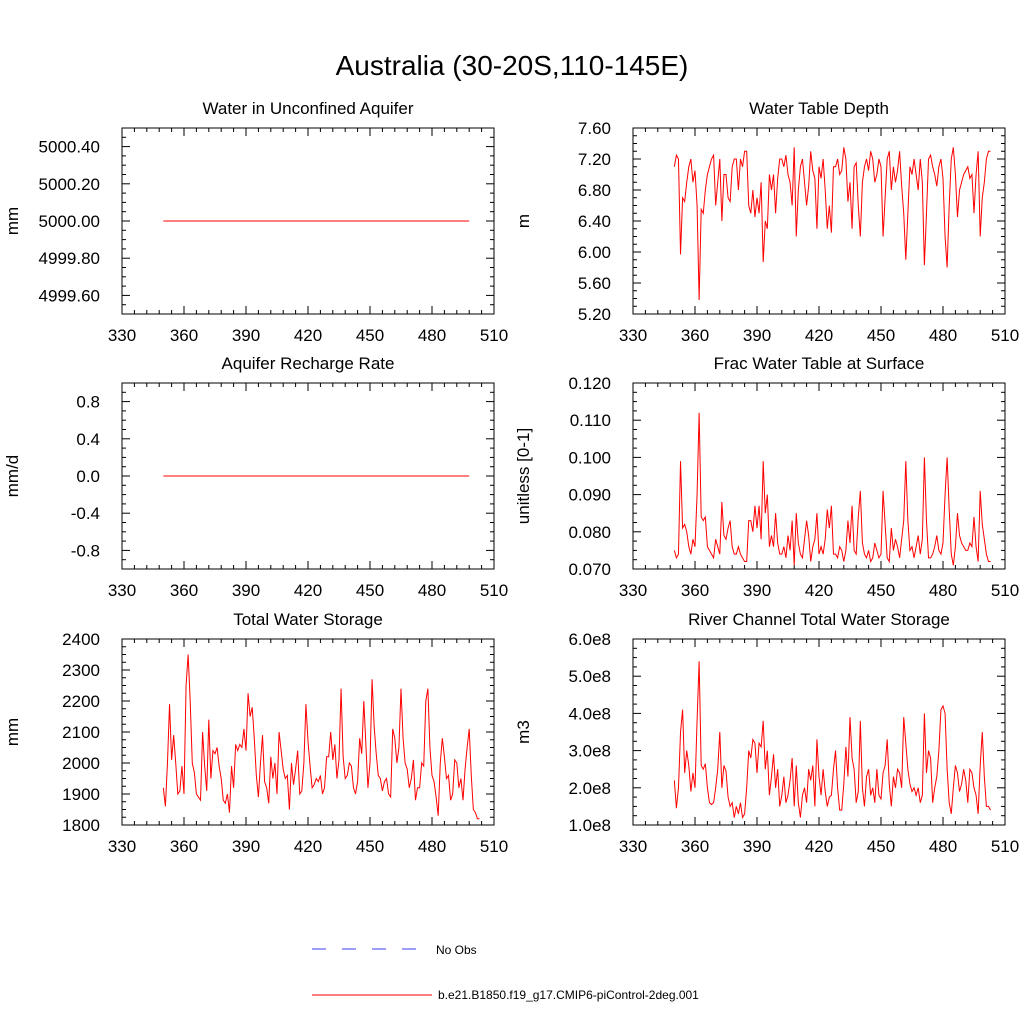 The width and height of the screenshot is (1024, 1024). Describe the element at coordinates (81, 639) in the screenshot. I see `y-tick-label: 2400` at that location.